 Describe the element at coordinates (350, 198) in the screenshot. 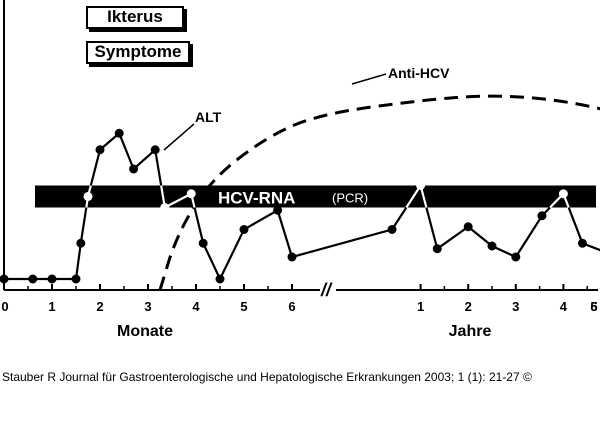

I see `hcv-rna-sub-label: (PCR)` at that location.